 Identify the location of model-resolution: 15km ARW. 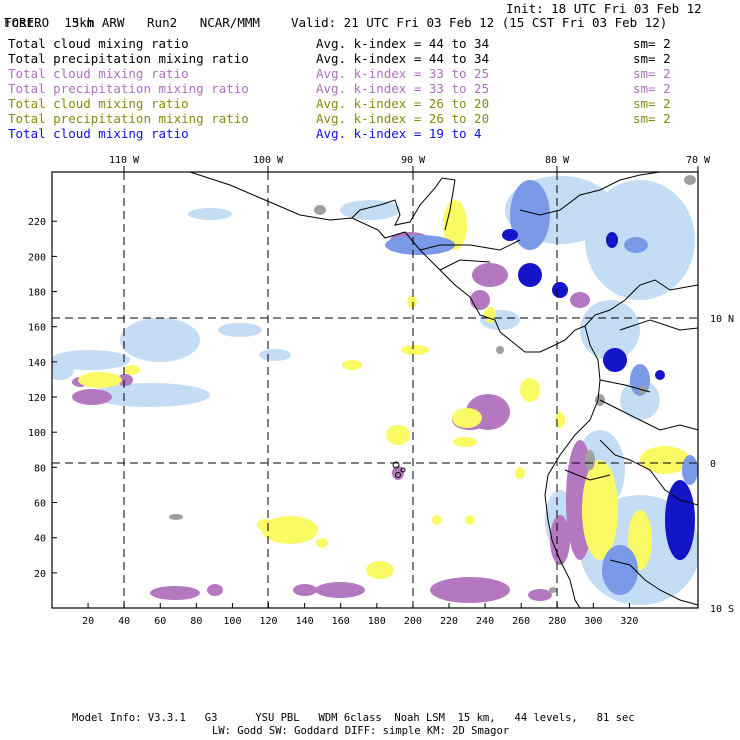
(94, 22).